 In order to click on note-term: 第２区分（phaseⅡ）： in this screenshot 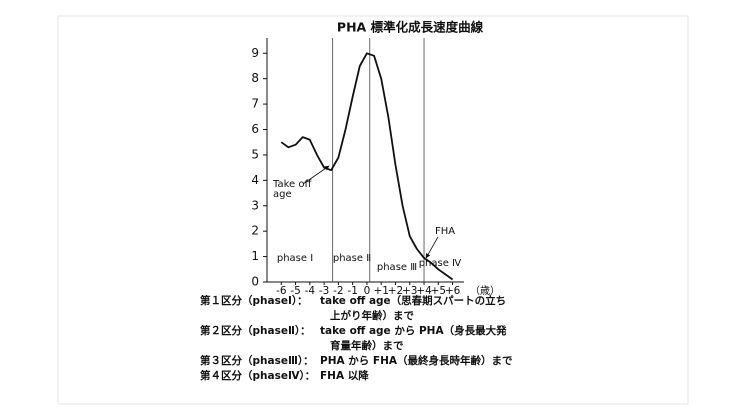, I will do `click(255, 330)`.